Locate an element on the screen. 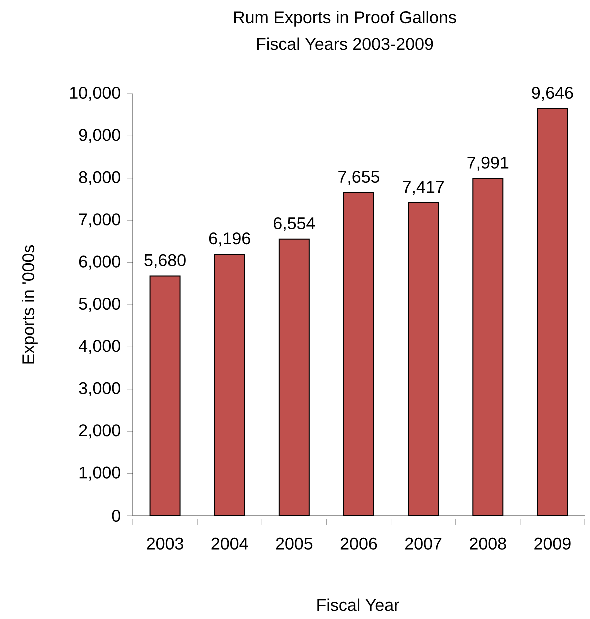  data-label: 7,991 is located at coordinates (488, 163).